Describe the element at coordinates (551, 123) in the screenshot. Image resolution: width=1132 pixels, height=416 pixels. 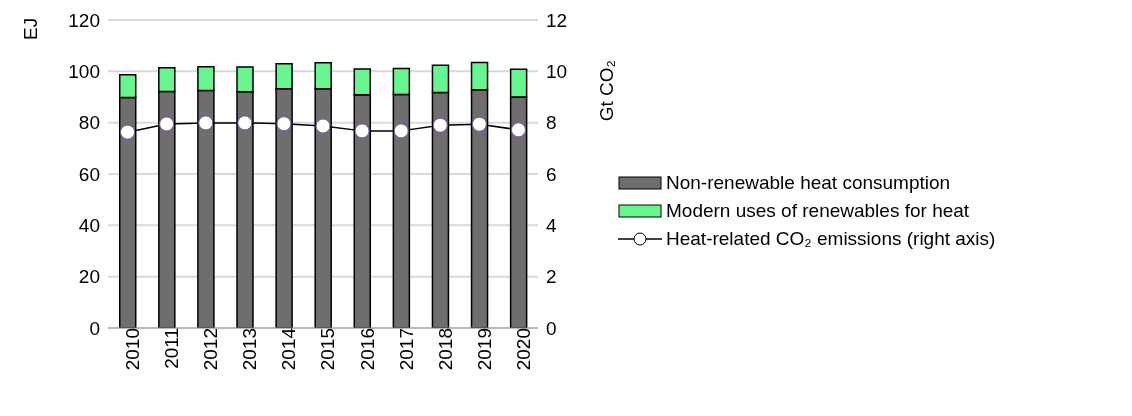
I see `y2-tick-label: 8` at that location.